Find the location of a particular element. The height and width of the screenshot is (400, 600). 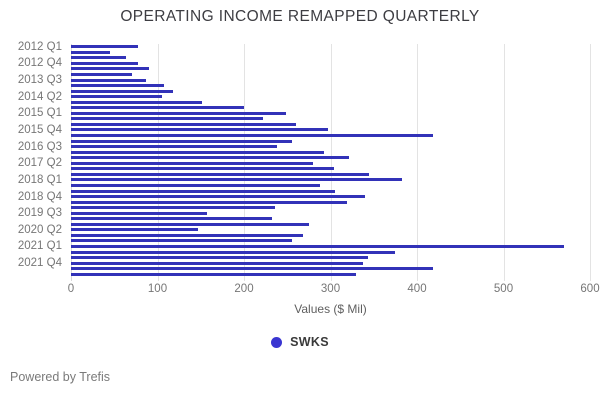

bar-2017-Q2 is located at coordinates (192, 163).